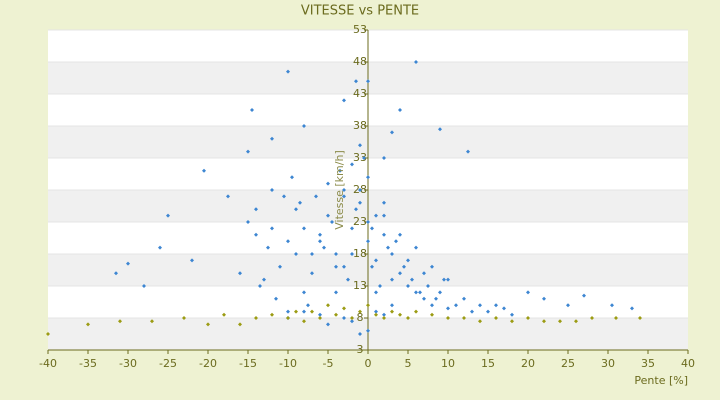 This screenshot has height=400, width=720. I want to click on x-tick-label: 10, so click(448, 363).